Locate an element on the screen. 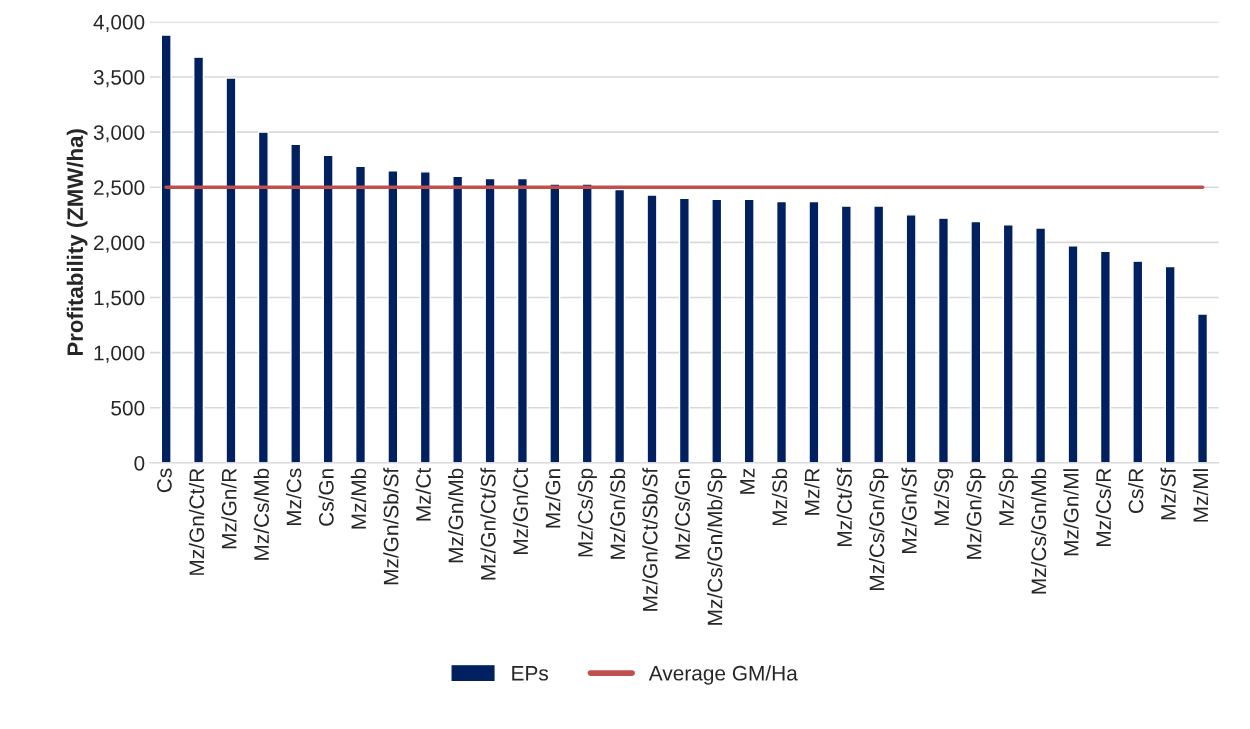 This screenshot has width=1250, height=729. legend-label: Average GM/Ha is located at coordinates (723, 675).